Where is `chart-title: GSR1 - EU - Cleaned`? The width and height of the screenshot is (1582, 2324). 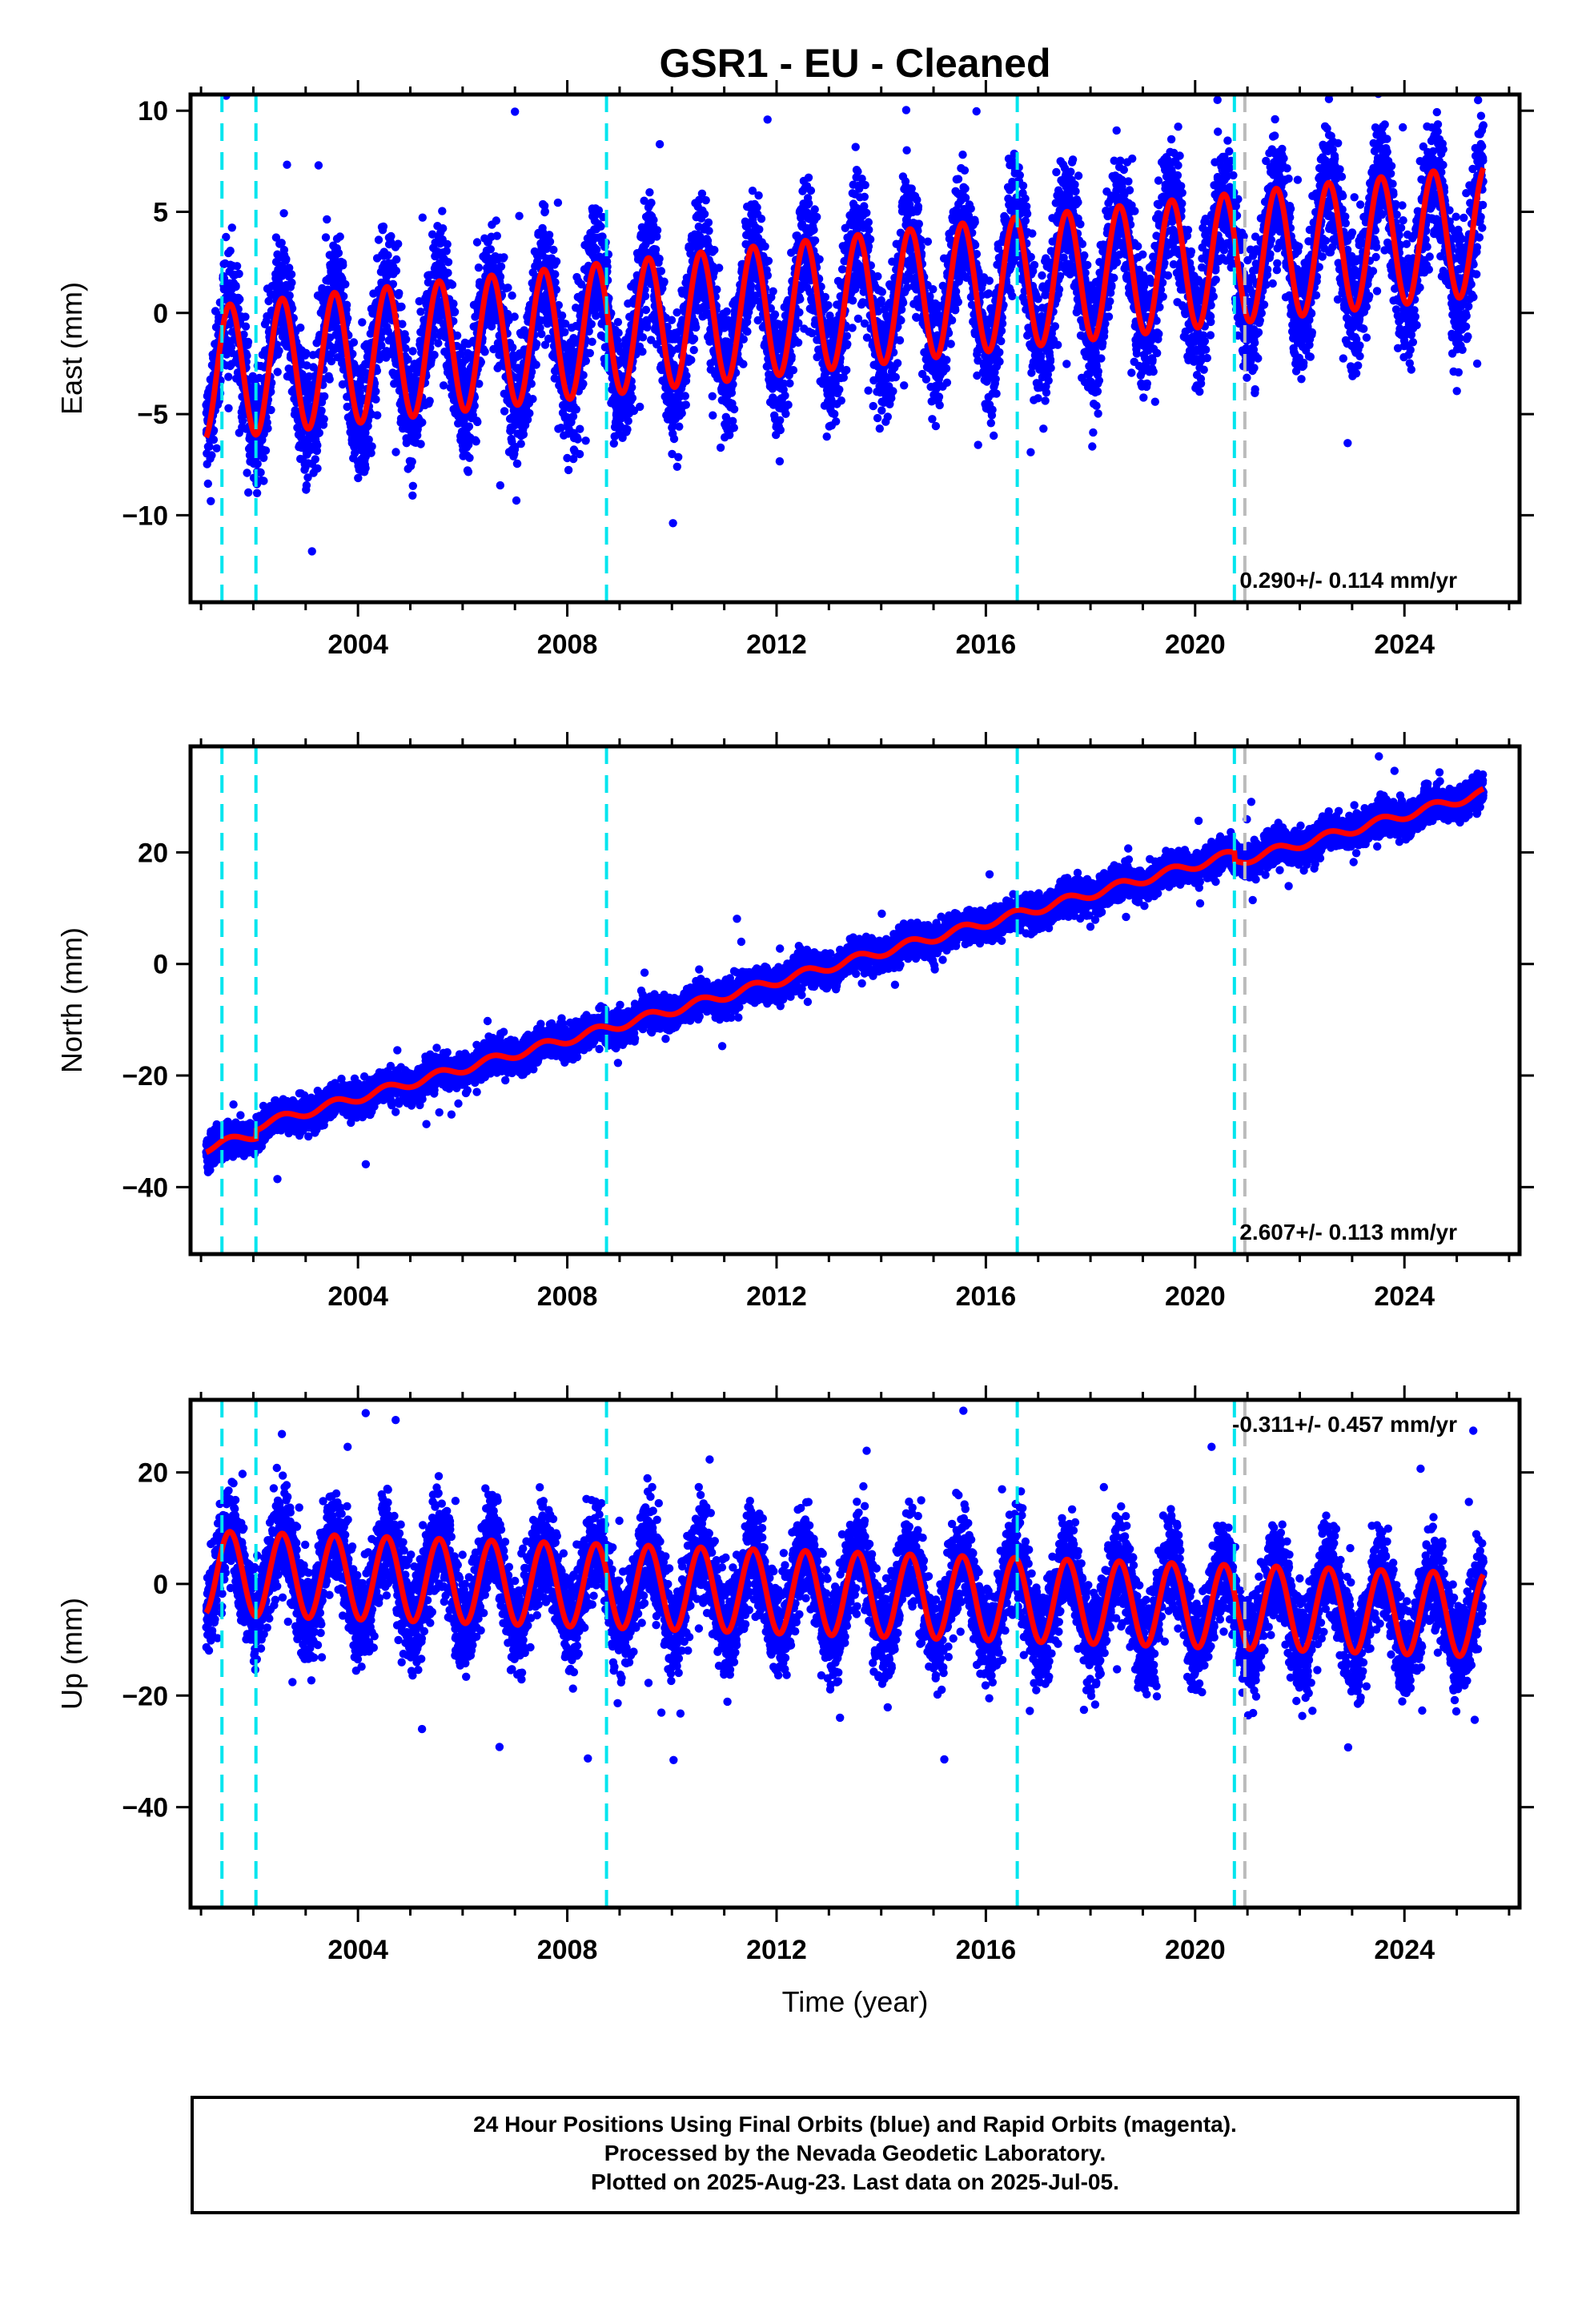 chart-title: GSR1 - EU - Cleaned is located at coordinates (855, 63).